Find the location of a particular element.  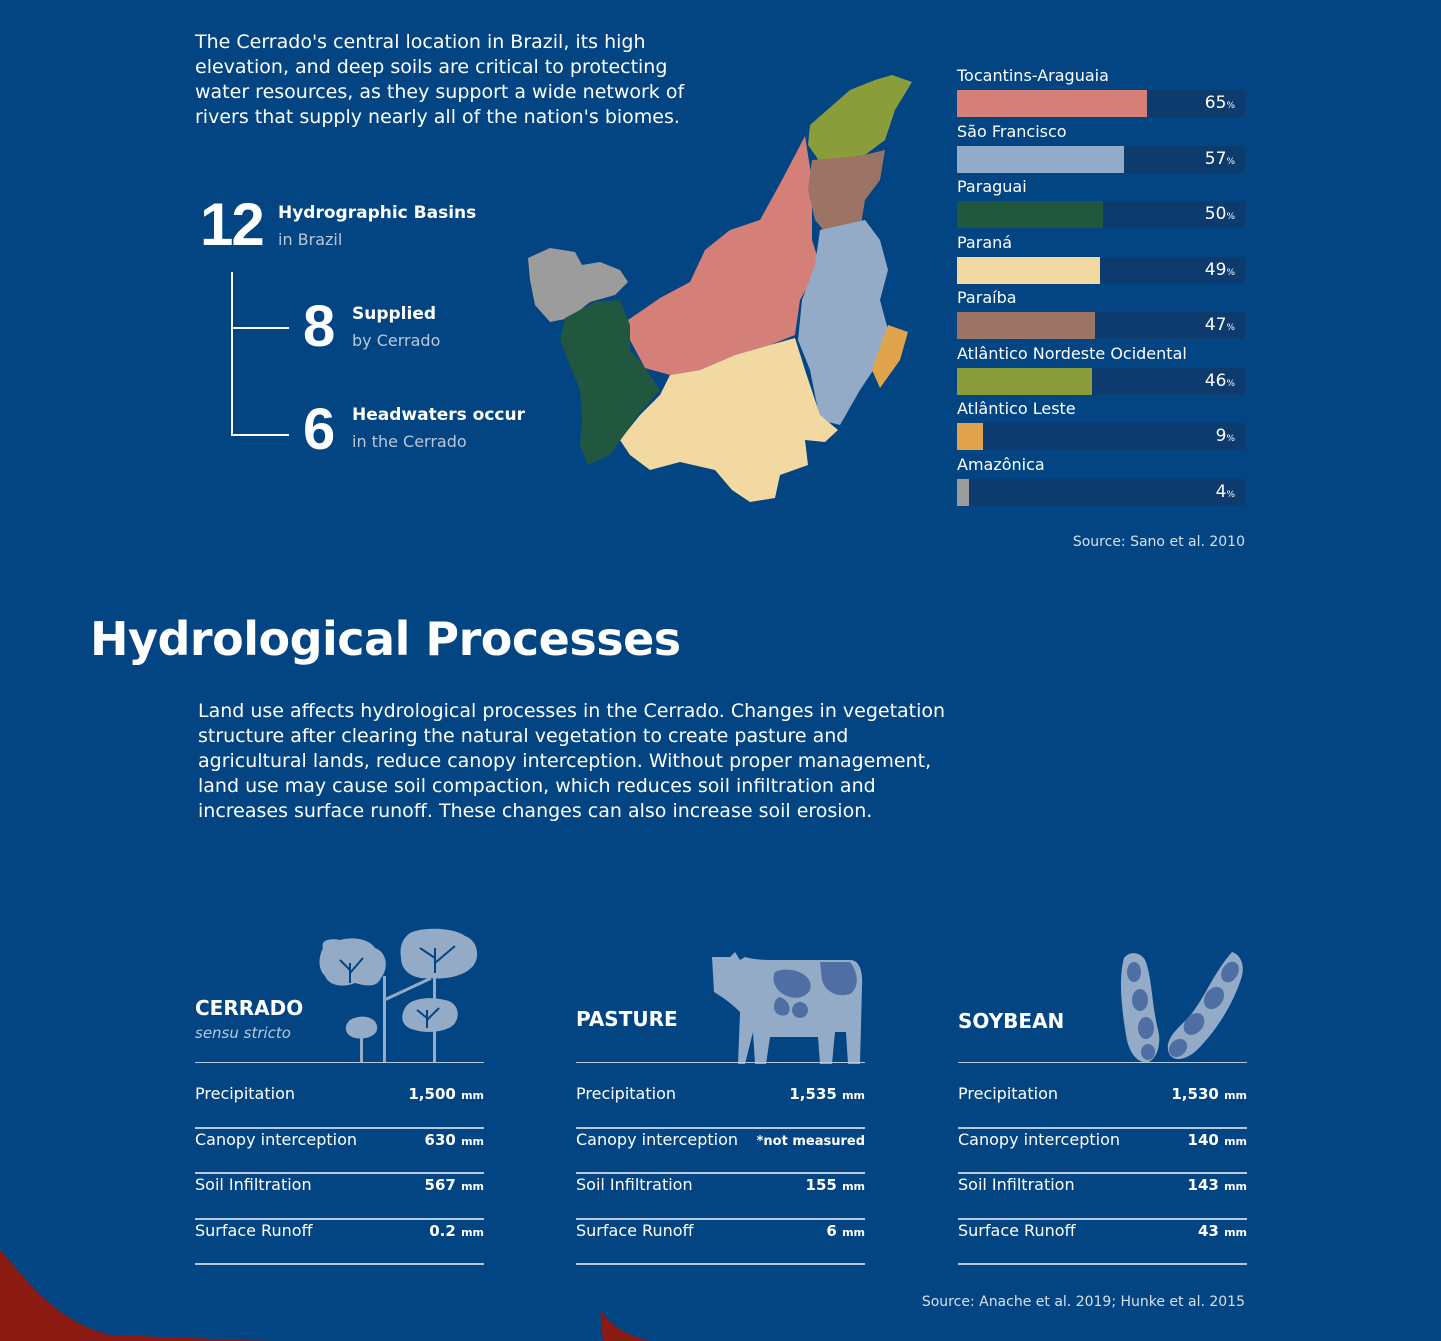

pasture-rule is located at coordinates (720, 1062).